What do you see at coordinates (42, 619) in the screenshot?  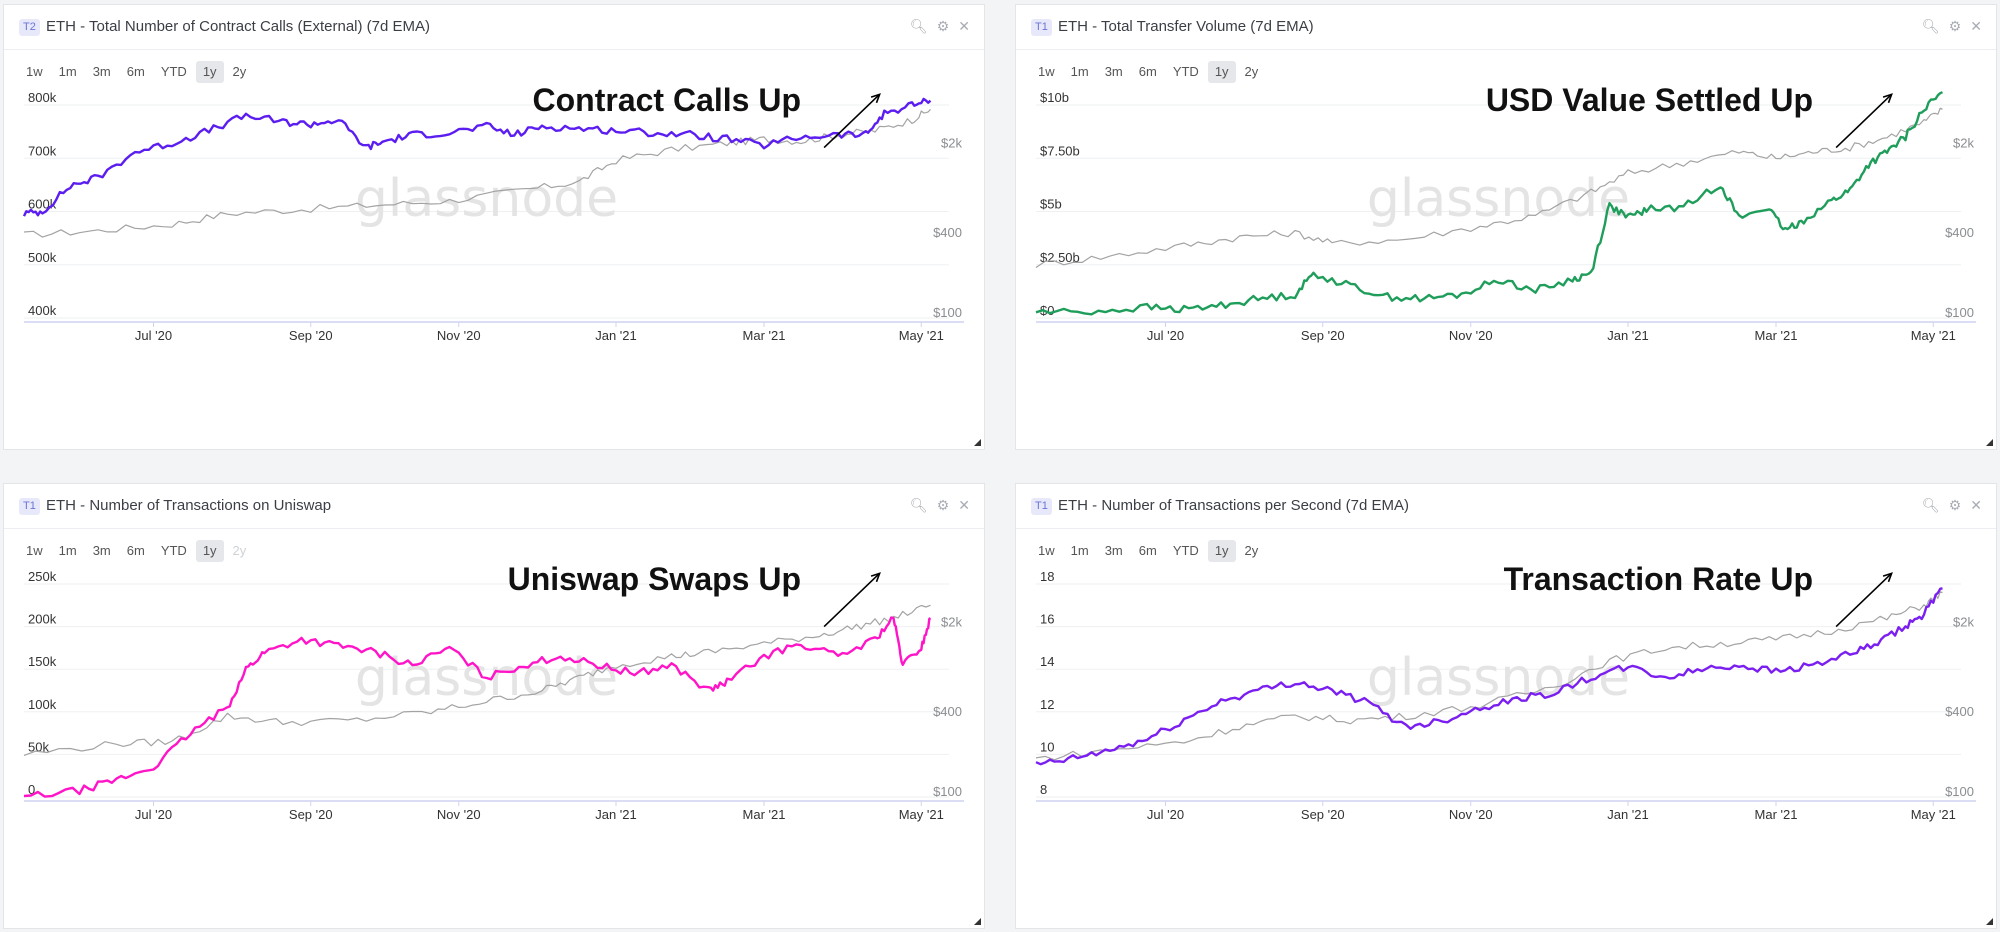 I see `y-tick-label: 200k` at bounding box center [42, 619].